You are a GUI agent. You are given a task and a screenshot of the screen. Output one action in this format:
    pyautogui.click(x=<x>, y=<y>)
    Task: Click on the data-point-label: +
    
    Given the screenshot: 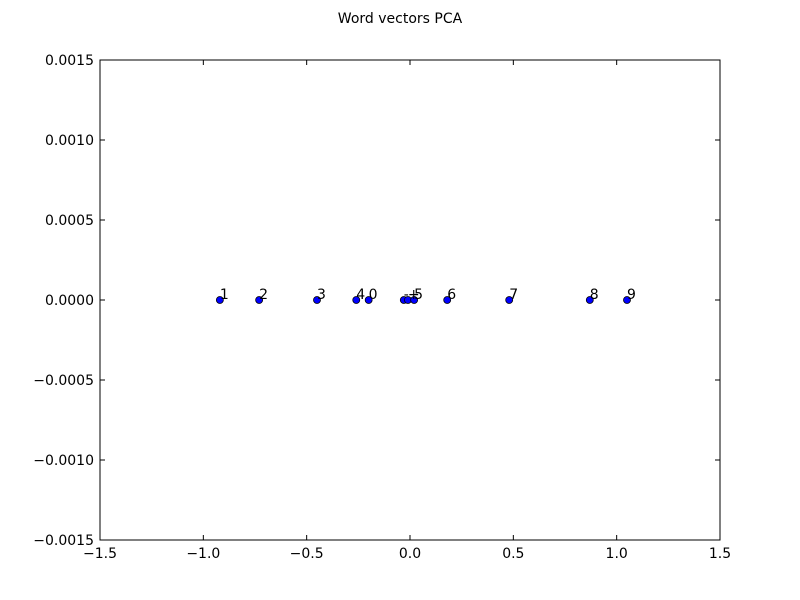 What is the action you would take?
    pyautogui.click(x=414, y=295)
    